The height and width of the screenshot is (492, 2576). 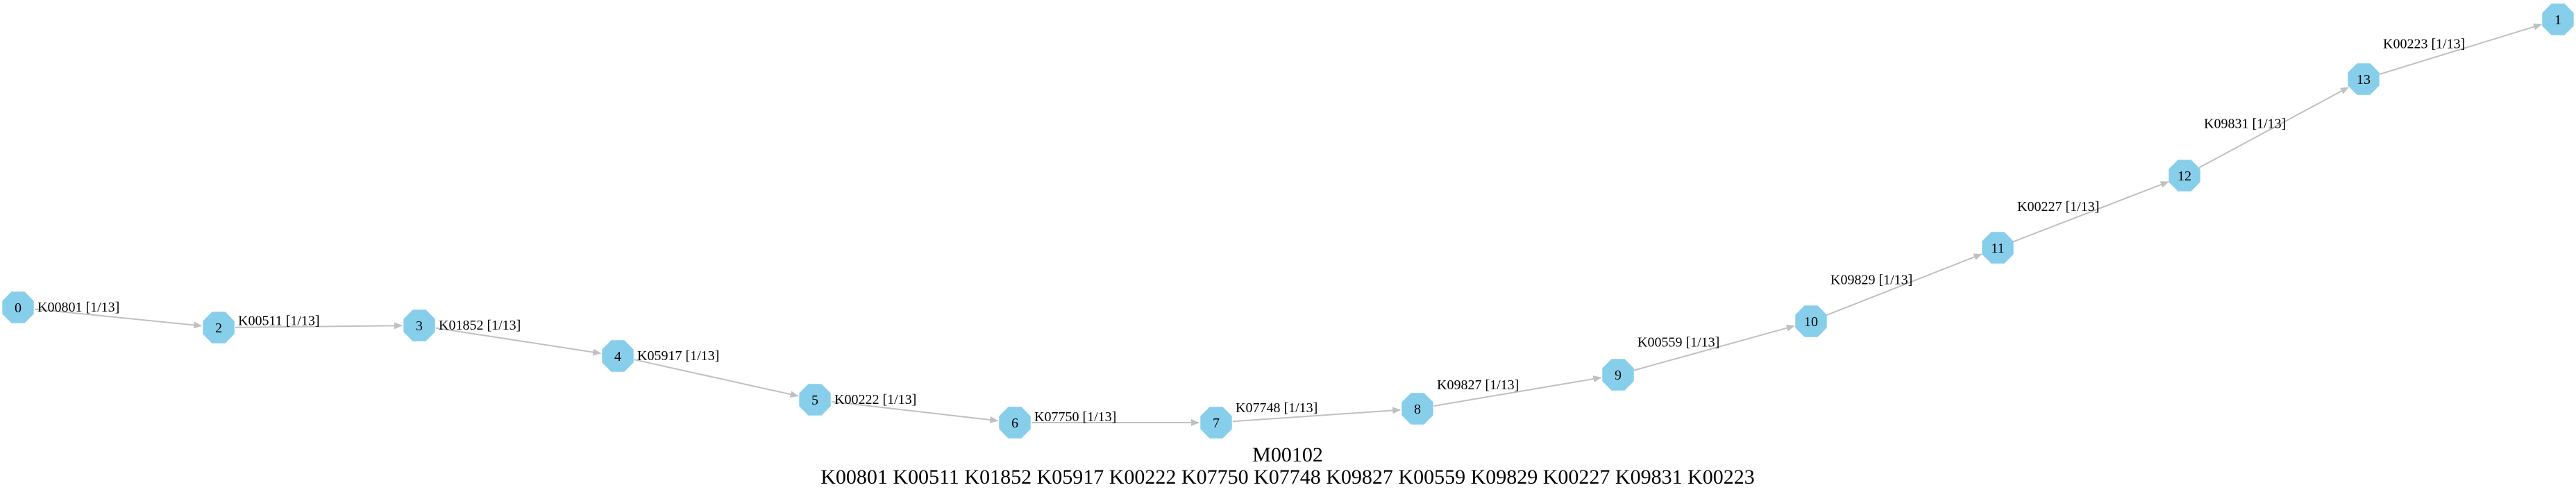 I want to click on node-label: 12, so click(x=2184, y=177).